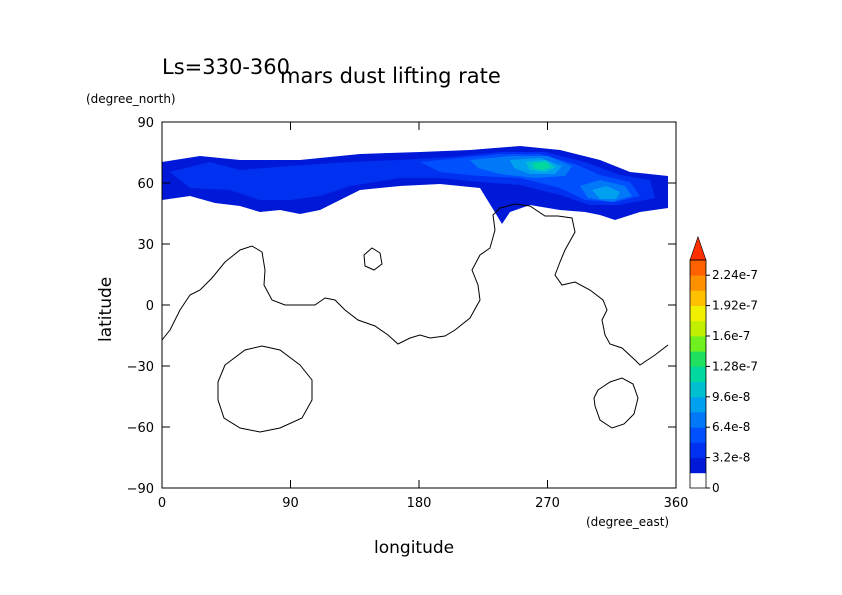  I want to click on x-axis-label: longitude, so click(414, 548).